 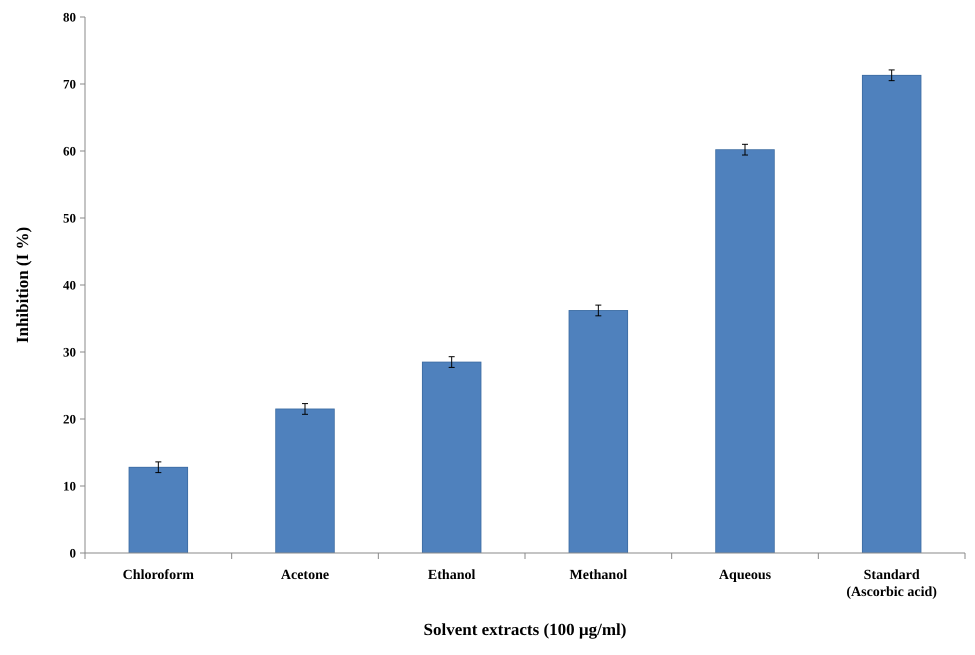 I want to click on y-tick-label: 60, so click(x=69, y=151).